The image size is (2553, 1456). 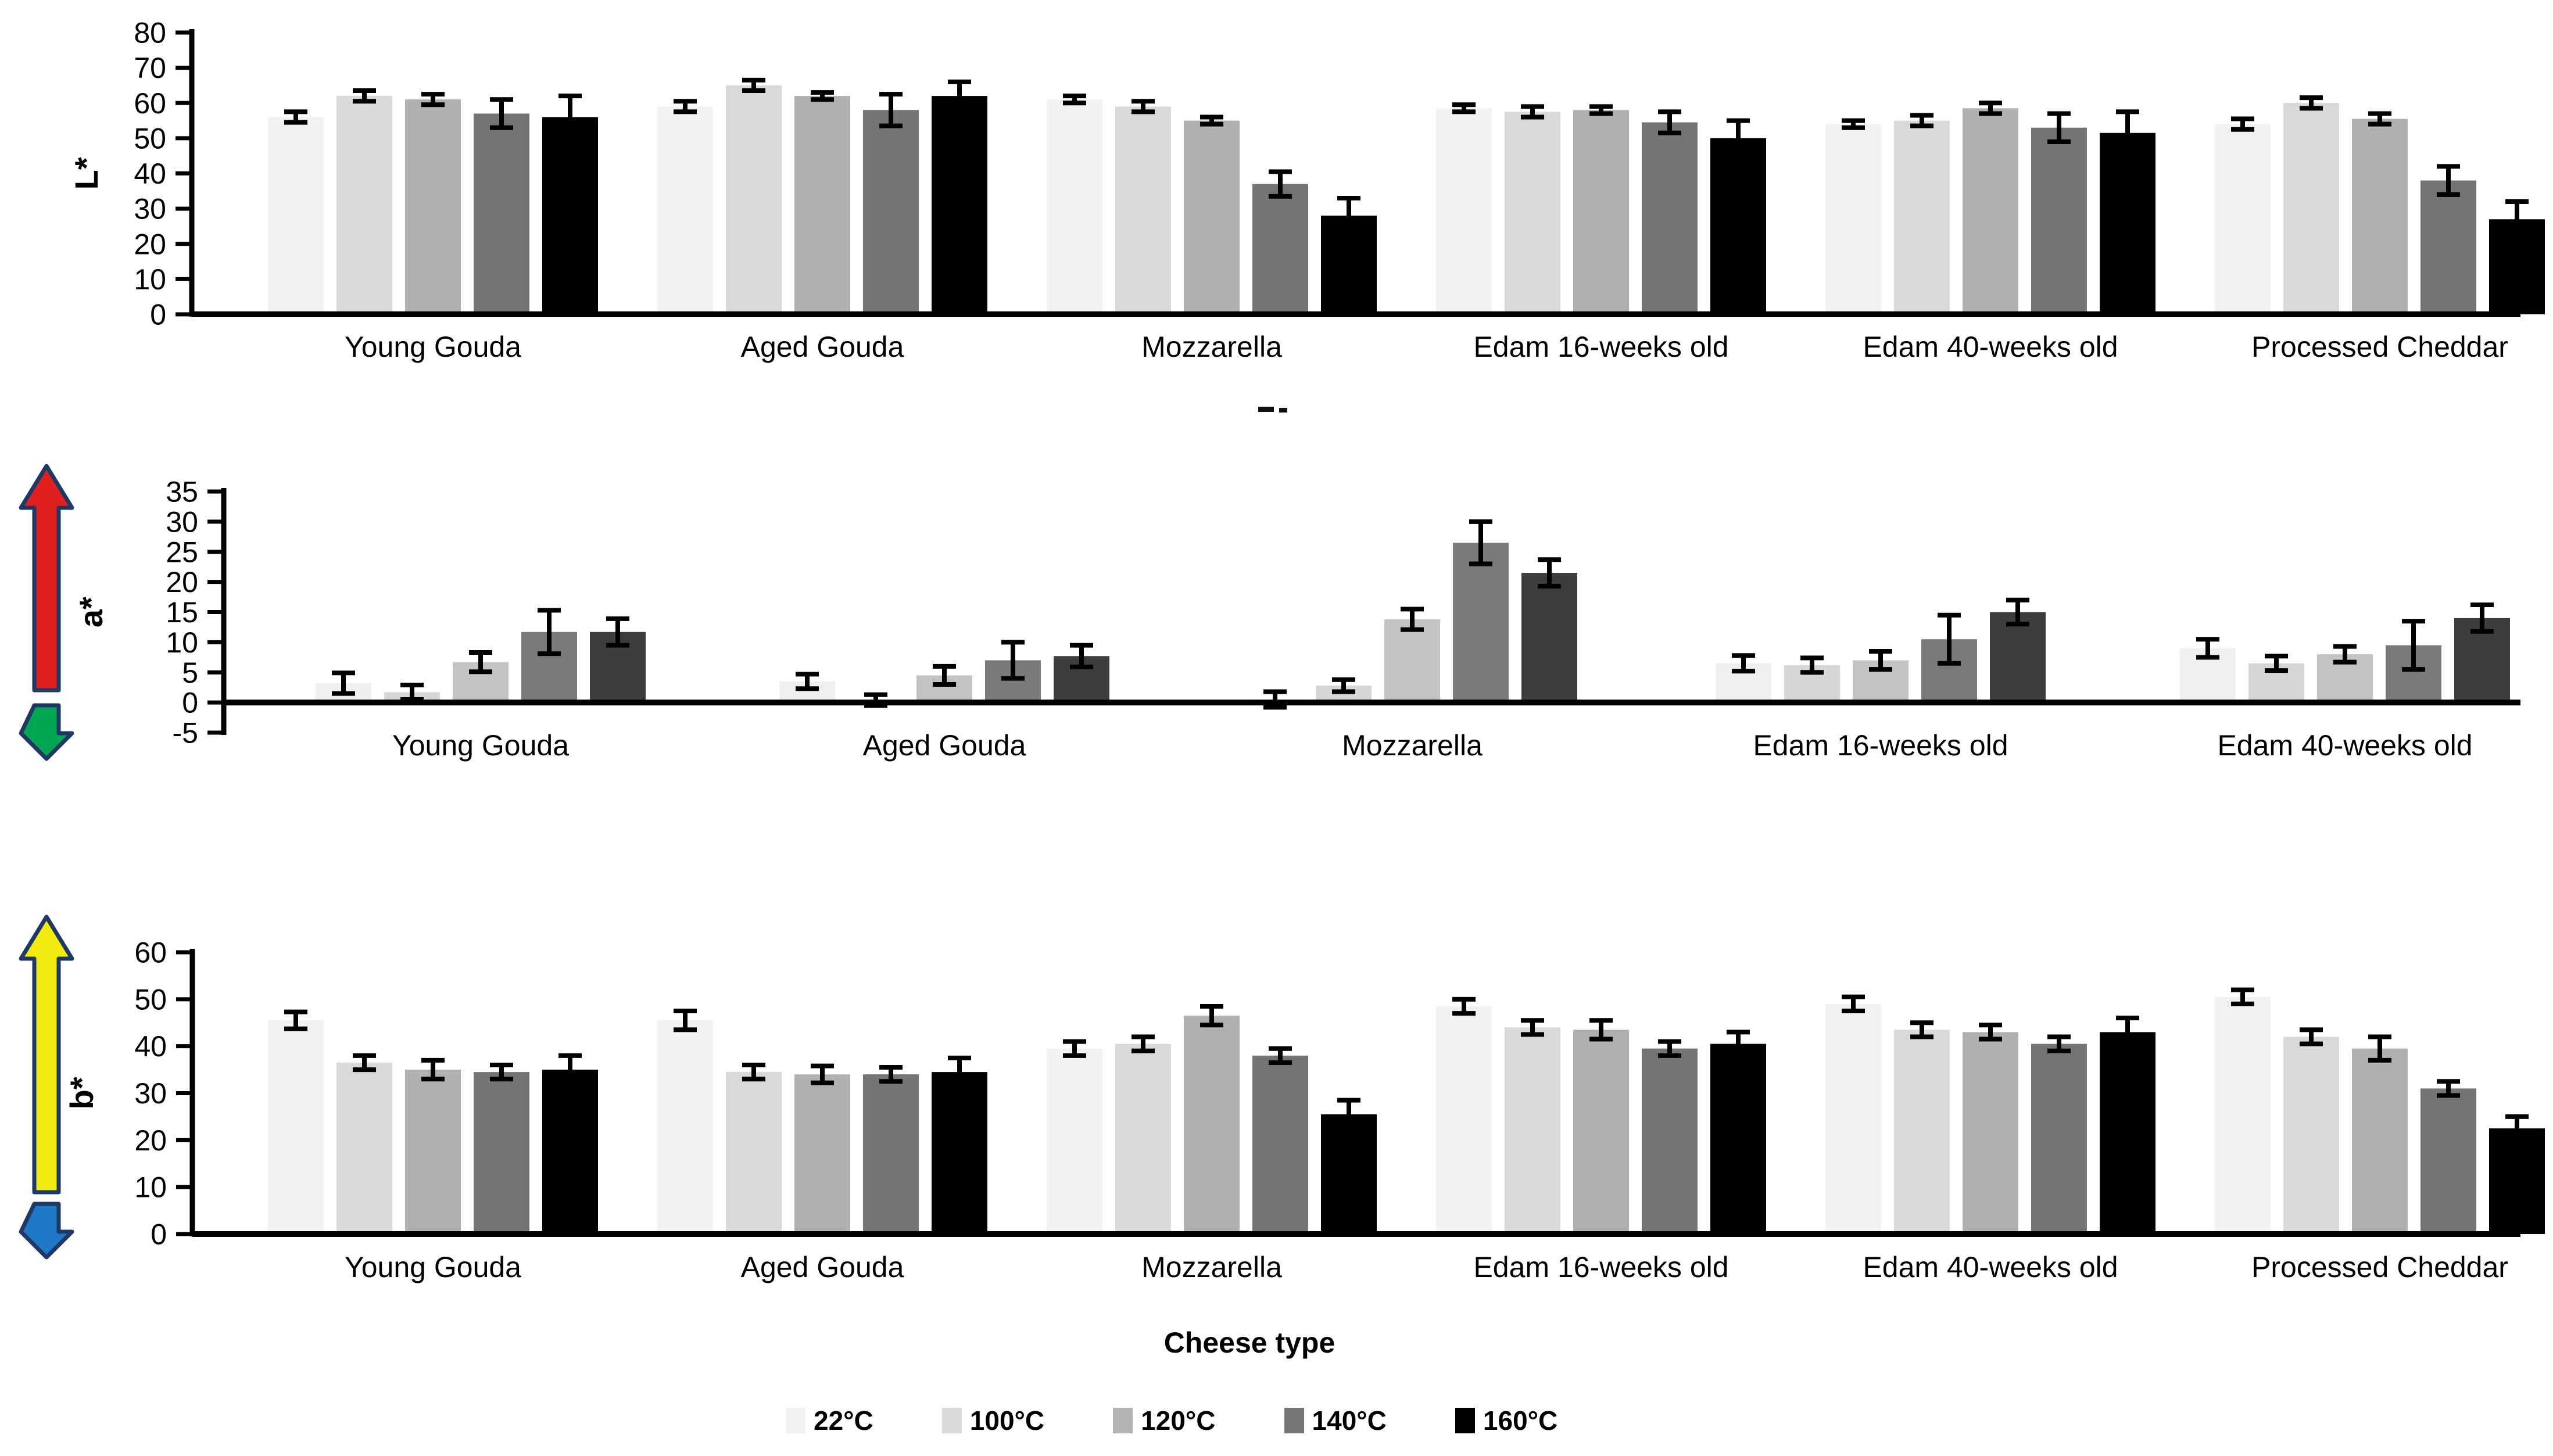 What do you see at coordinates (190, 673) in the screenshot?
I see `y-tick-label: 5` at bounding box center [190, 673].